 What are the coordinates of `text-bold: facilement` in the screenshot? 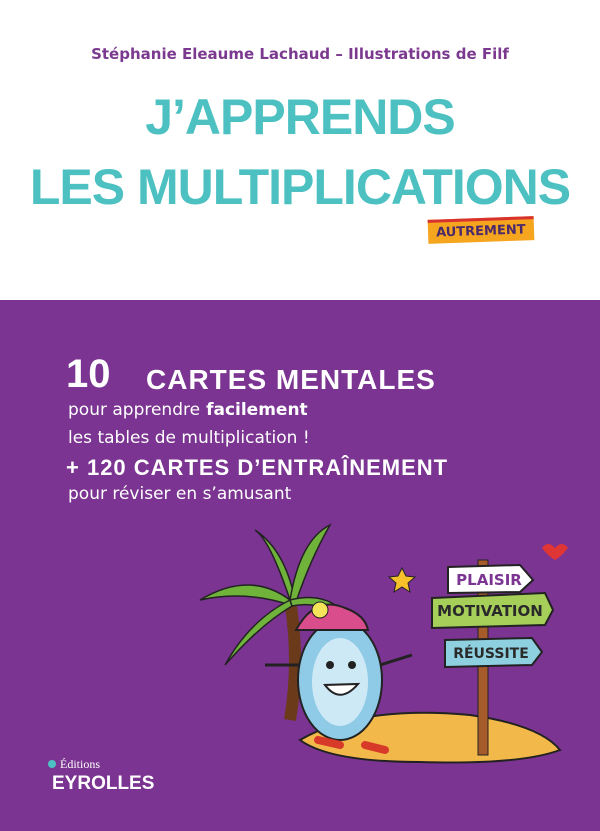 It's located at (257, 410).